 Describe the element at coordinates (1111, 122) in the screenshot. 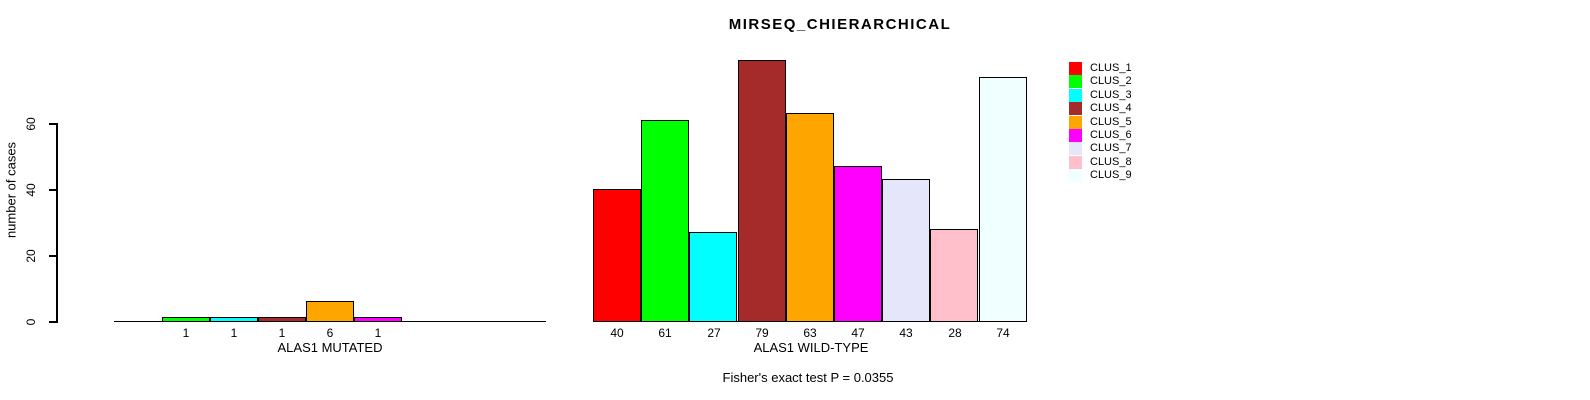

I see `legend-label: CLUS_5` at that location.